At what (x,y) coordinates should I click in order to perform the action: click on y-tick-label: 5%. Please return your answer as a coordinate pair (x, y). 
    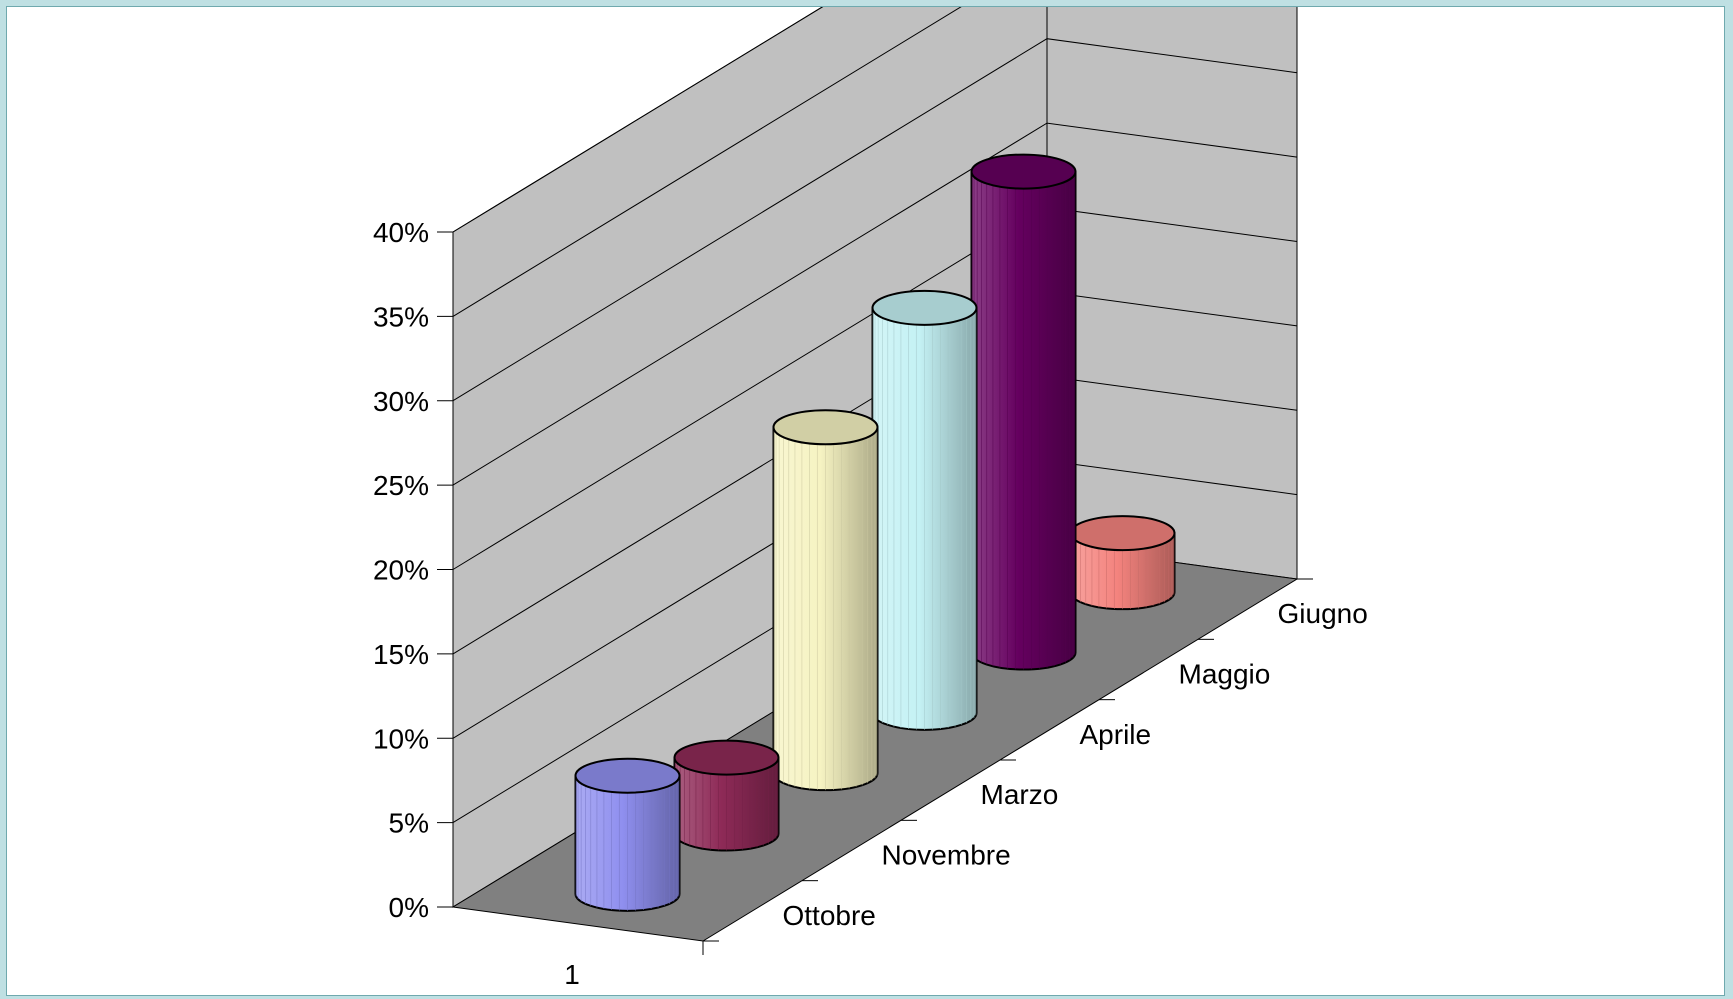
    Looking at the image, I should click on (409, 823).